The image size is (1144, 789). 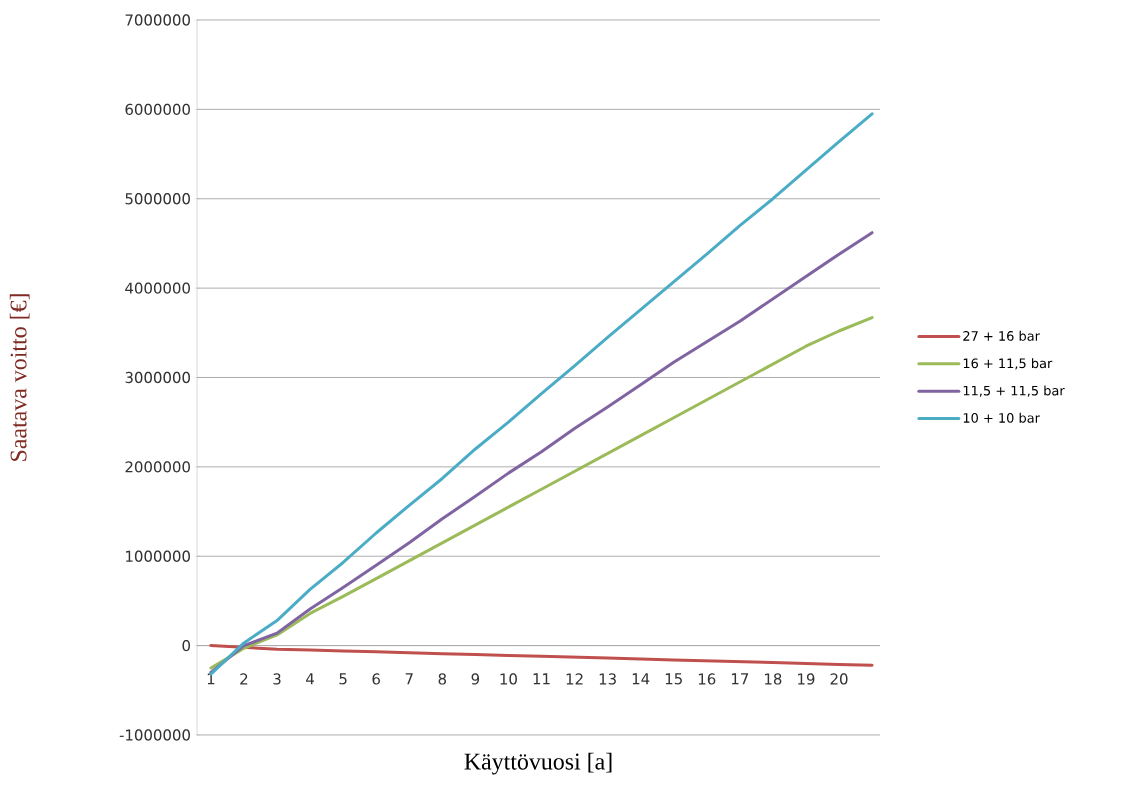 What do you see at coordinates (158, 556) in the screenshot?
I see `y-tick-label: 1000000` at bounding box center [158, 556].